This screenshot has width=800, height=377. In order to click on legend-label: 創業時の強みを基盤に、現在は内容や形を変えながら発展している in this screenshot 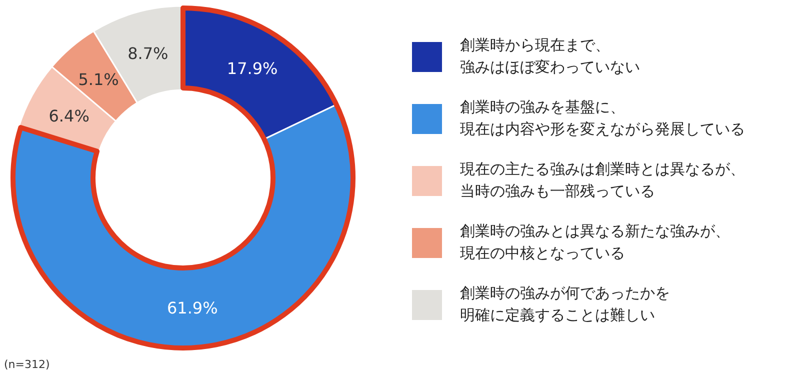, I will do `click(602, 118)`.